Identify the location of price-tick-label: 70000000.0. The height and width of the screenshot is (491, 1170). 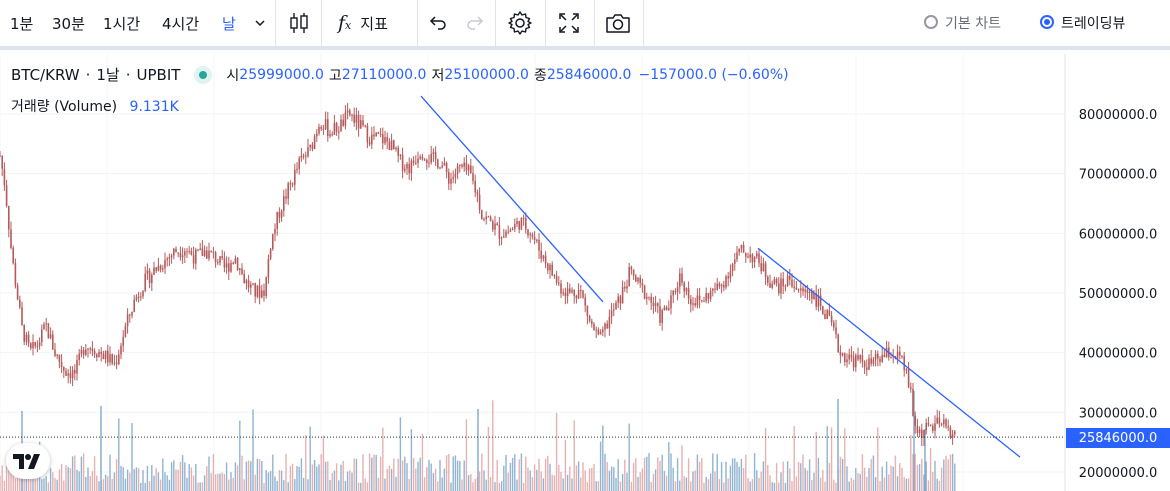
(1118, 175).